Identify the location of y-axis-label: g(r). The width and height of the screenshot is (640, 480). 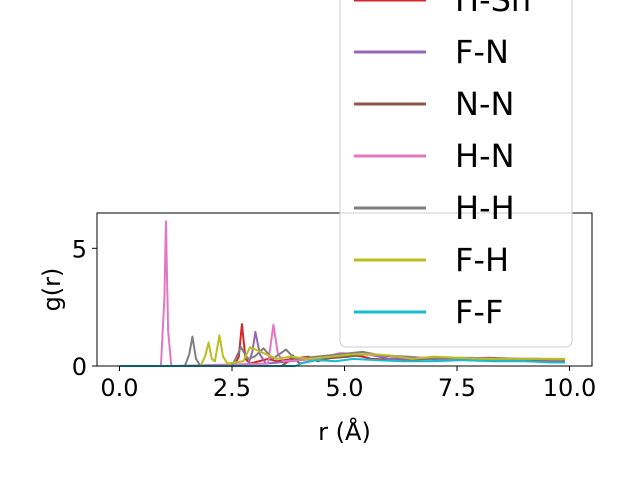
(52, 290).